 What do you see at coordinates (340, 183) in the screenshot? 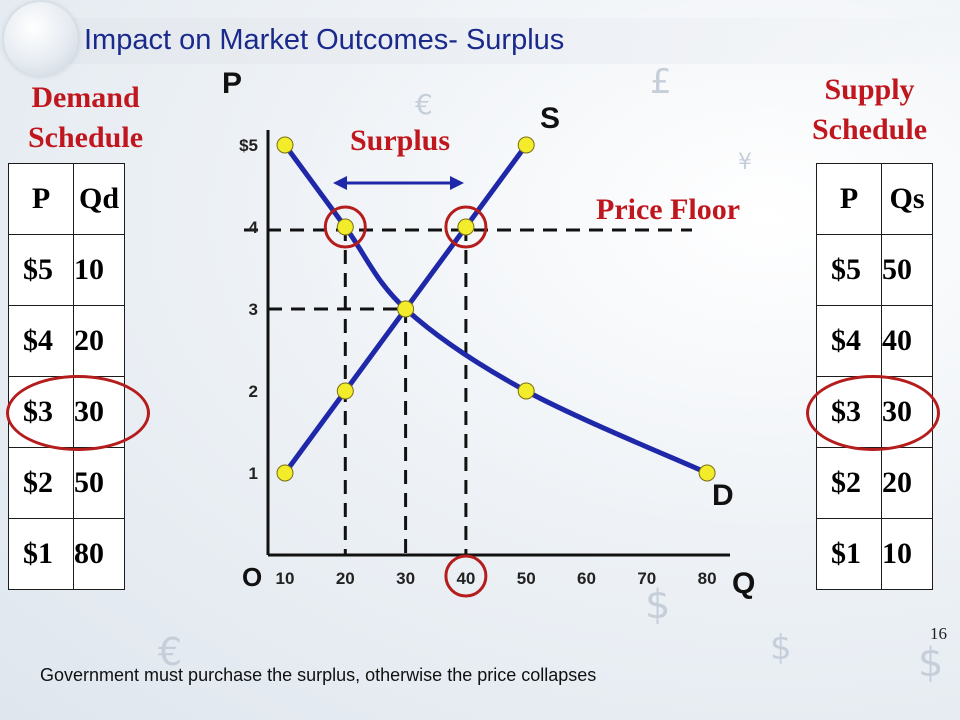
I see `surplus-arrowhead-left` at bounding box center [340, 183].